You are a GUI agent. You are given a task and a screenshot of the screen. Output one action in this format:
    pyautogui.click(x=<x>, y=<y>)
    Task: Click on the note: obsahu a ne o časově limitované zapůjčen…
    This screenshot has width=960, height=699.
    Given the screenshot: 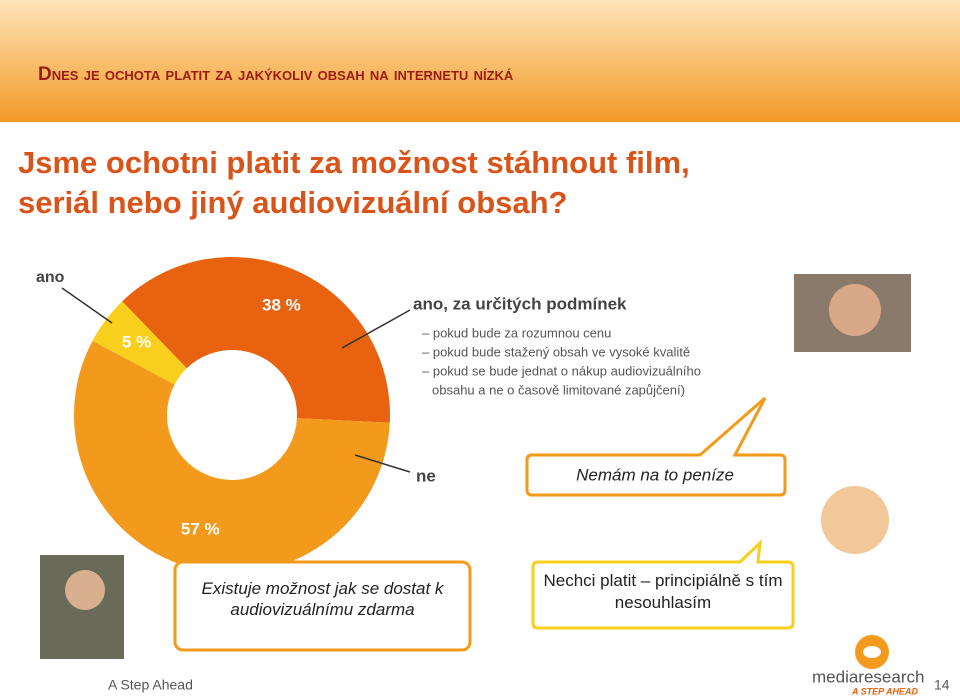 What is the action you would take?
    pyautogui.click(x=558, y=389)
    